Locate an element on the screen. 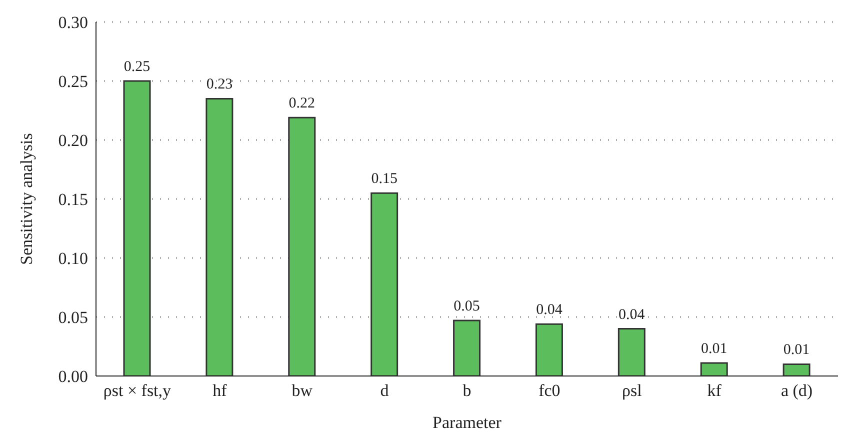  x-tick-label: ρst × fst,y is located at coordinates (137, 390).